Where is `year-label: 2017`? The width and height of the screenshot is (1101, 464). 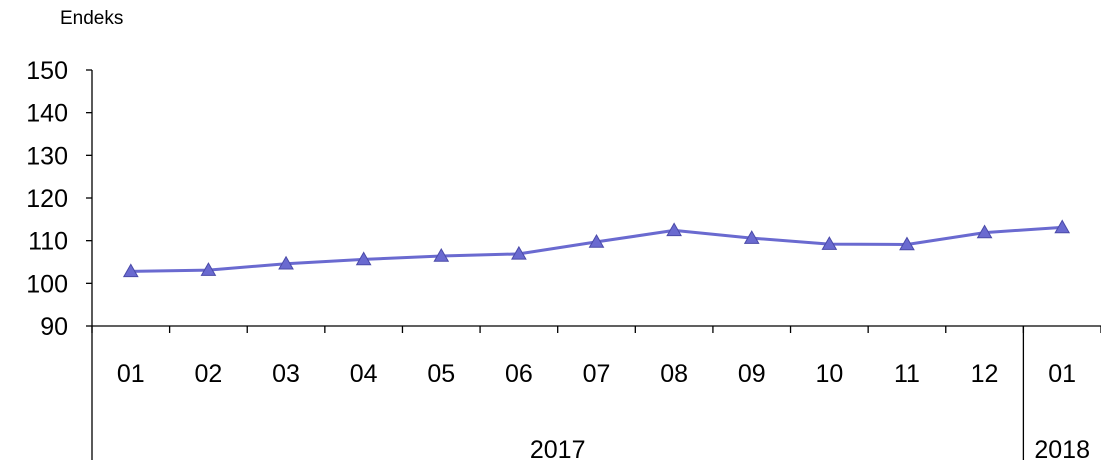
year-label: 2017 is located at coordinates (558, 450).